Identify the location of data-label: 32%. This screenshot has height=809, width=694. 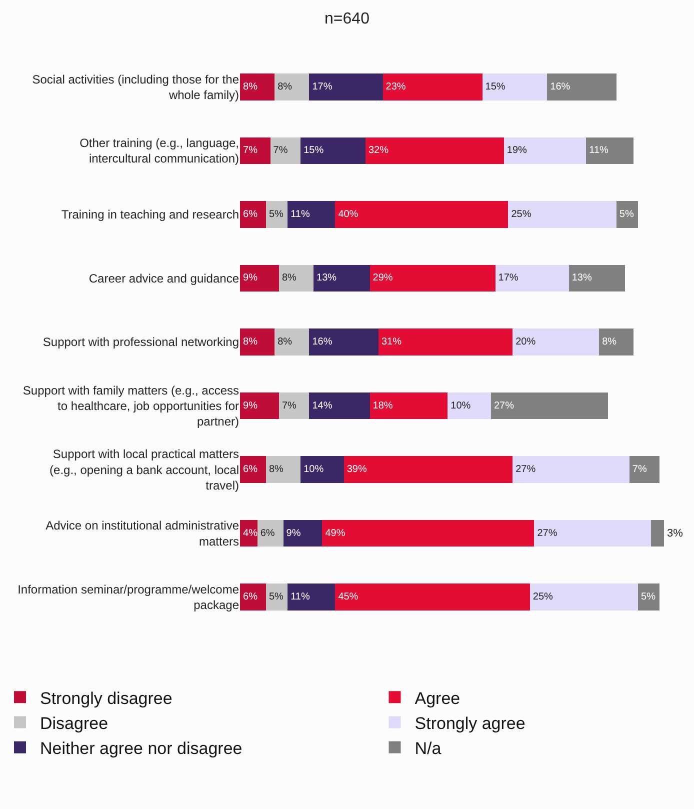
(378, 150).